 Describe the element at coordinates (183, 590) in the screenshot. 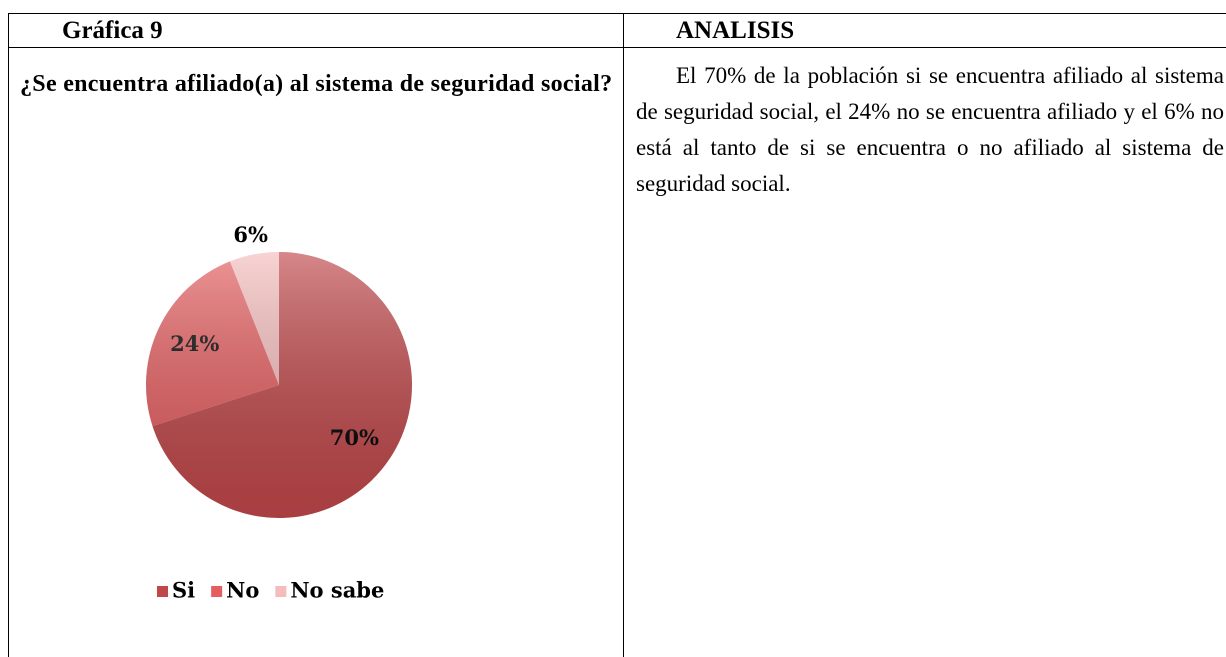

I see `legend-label: Si` at that location.